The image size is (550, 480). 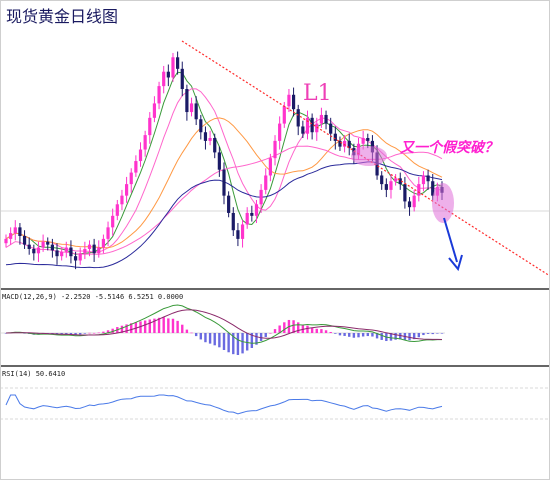 What do you see at coordinates (224, 404) in the screenshot?
I see `rsi-line` at bounding box center [224, 404].